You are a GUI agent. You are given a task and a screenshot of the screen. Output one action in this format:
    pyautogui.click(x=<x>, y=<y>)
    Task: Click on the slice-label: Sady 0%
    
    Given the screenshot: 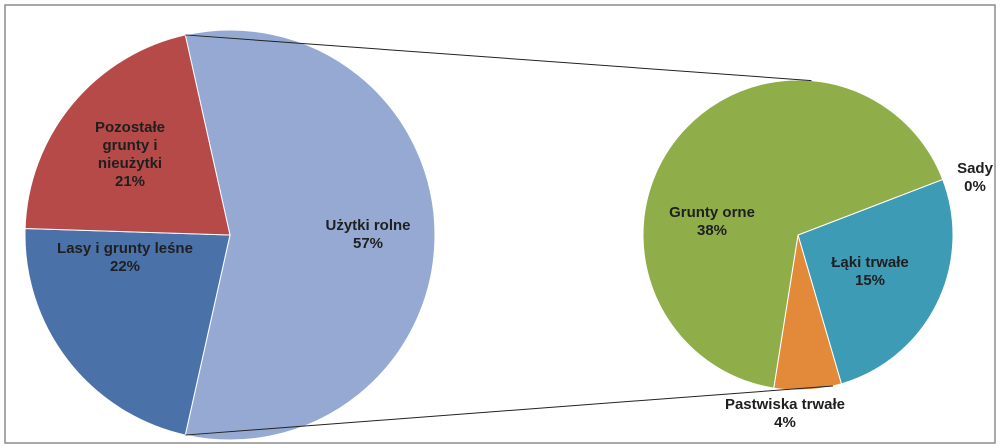 What is the action you would take?
    pyautogui.click(x=975, y=177)
    